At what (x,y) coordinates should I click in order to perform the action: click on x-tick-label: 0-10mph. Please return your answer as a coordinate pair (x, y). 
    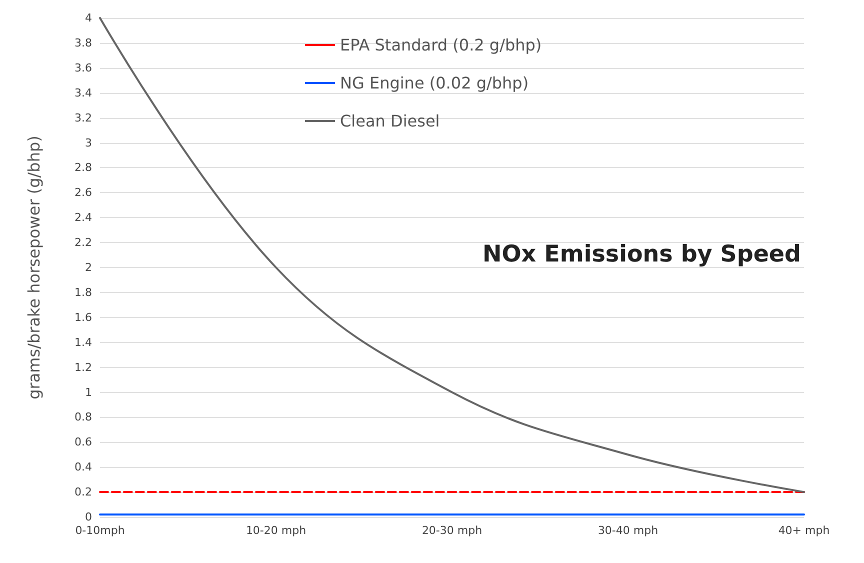
    Looking at the image, I should click on (100, 530).